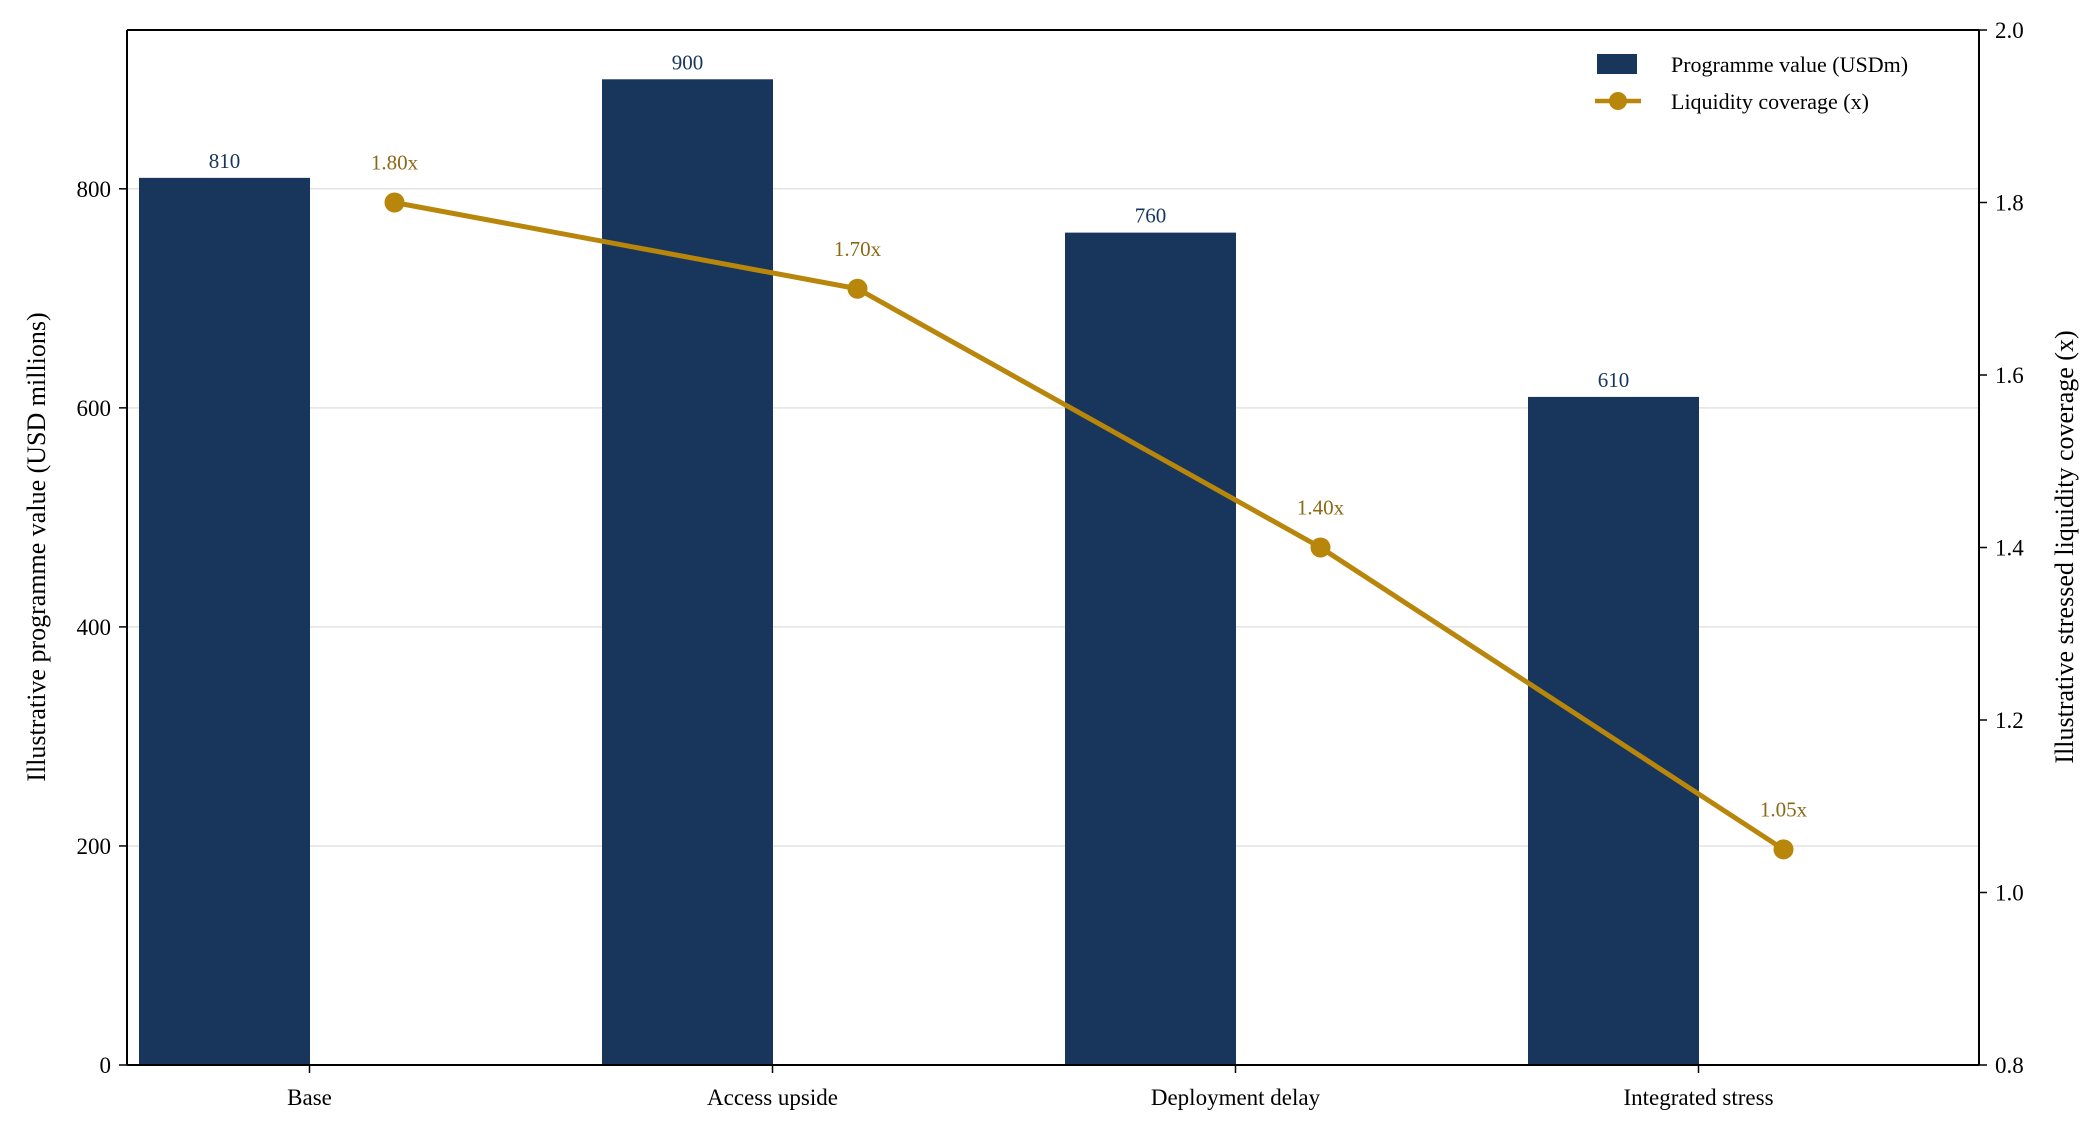 Image resolution: width=2094 pixels, height=1131 pixels. What do you see at coordinates (1618, 101) in the screenshot?
I see `legend-swatch-marker` at bounding box center [1618, 101].